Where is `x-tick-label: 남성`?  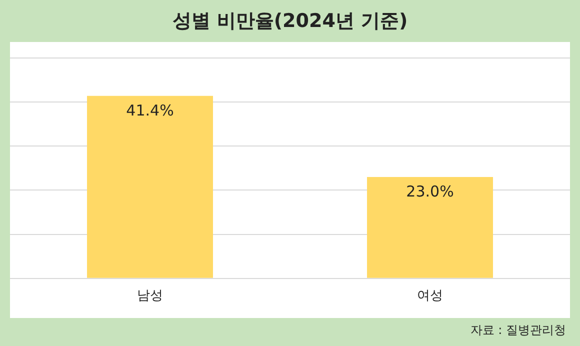 x-tick-label: 남성 is located at coordinates (150, 296).